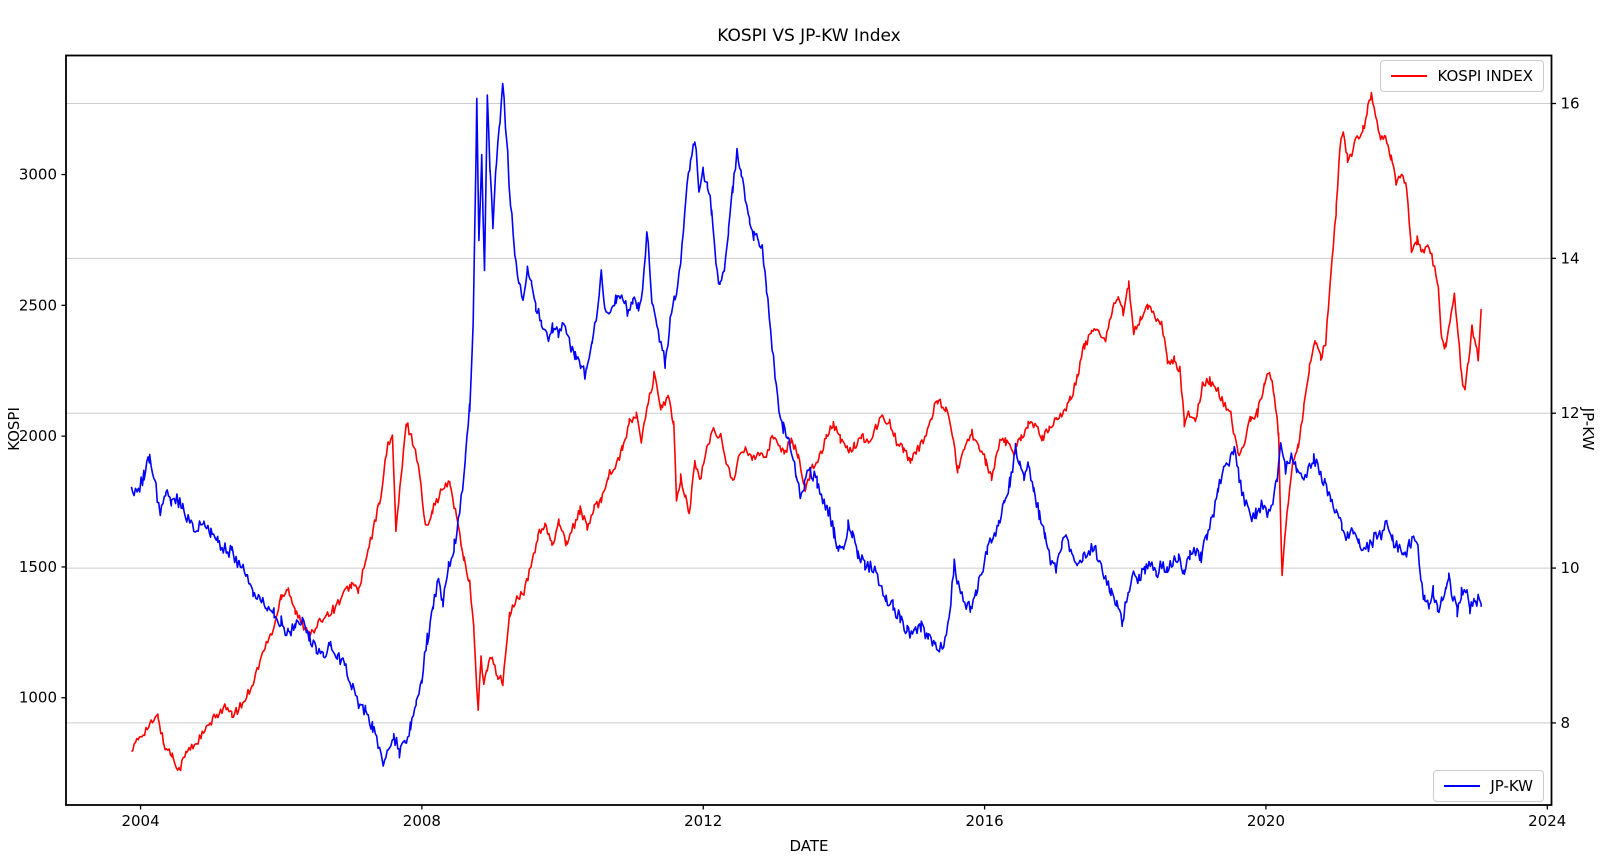 This screenshot has width=1603, height=864. What do you see at coordinates (1588, 429) in the screenshot?
I see `y-axis-label-right: JP-KW` at bounding box center [1588, 429].